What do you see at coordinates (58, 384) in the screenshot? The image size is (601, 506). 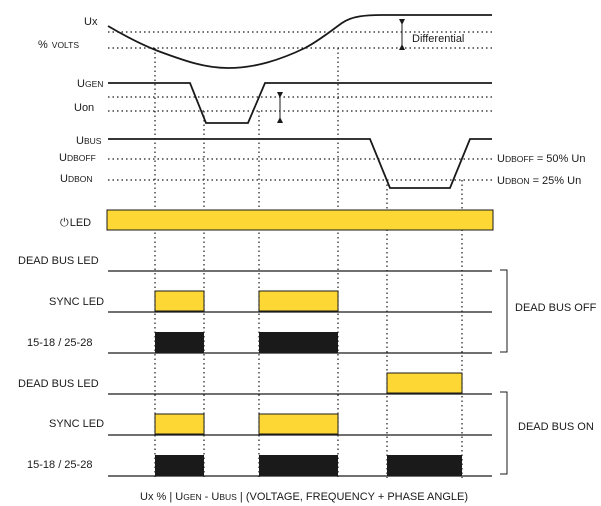 I see `label-dead-bus-led-2: DEAD BUS LED` at bounding box center [58, 384].